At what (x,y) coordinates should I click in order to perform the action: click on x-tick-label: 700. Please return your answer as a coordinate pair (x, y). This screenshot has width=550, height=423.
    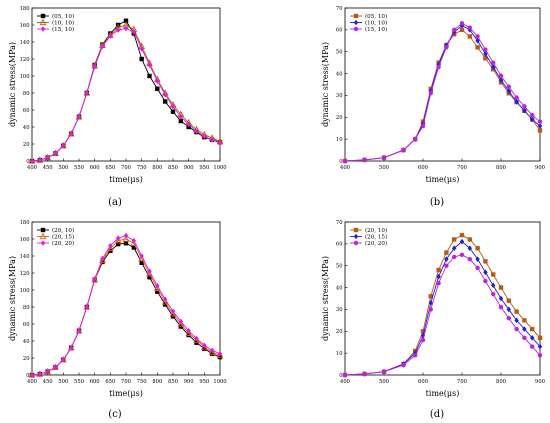
    Looking at the image, I should click on (462, 382).